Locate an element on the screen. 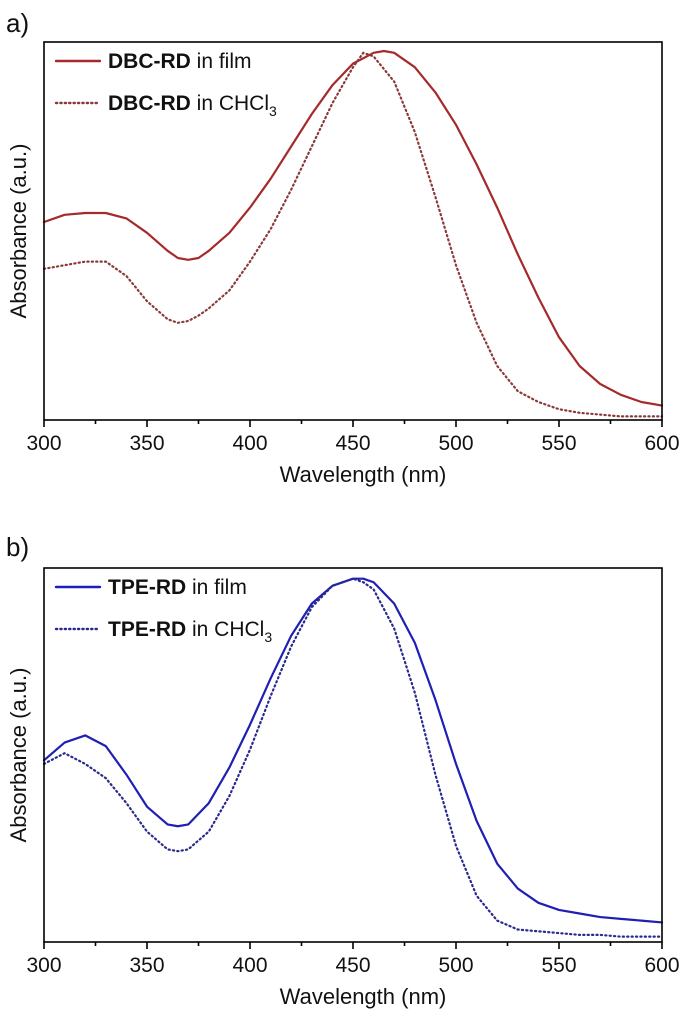  legend-entry: DBC-RD in CHCl3 is located at coordinates (192, 105).